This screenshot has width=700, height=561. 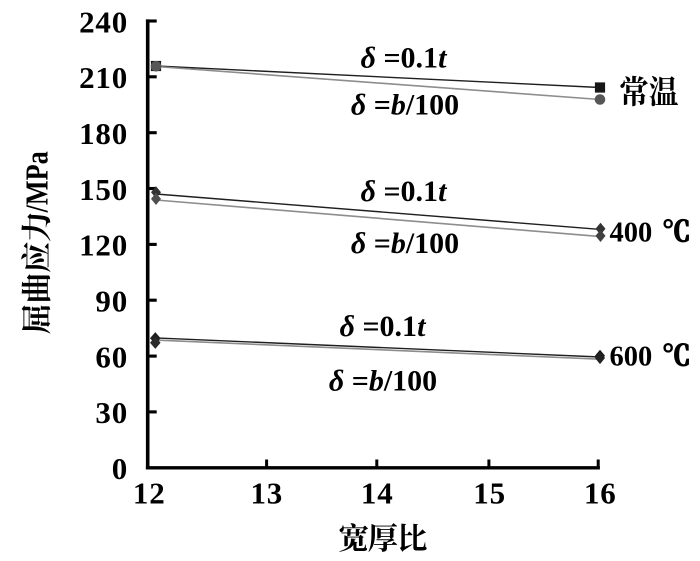 What do you see at coordinates (103, 21) in the screenshot?
I see `svg-text: 240` at bounding box center [103, 21].